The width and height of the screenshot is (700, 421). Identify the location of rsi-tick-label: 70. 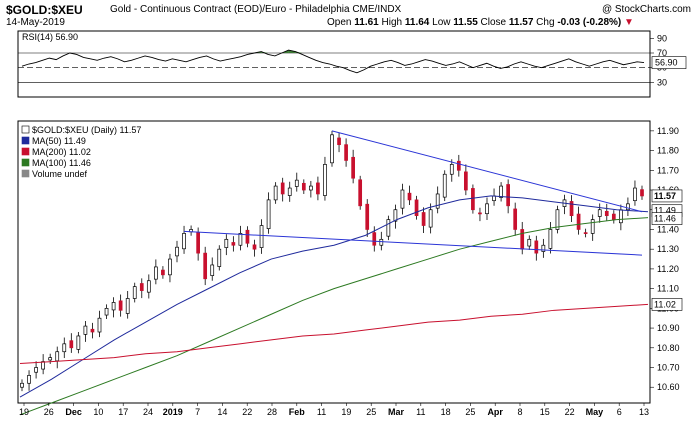
(662, 53).